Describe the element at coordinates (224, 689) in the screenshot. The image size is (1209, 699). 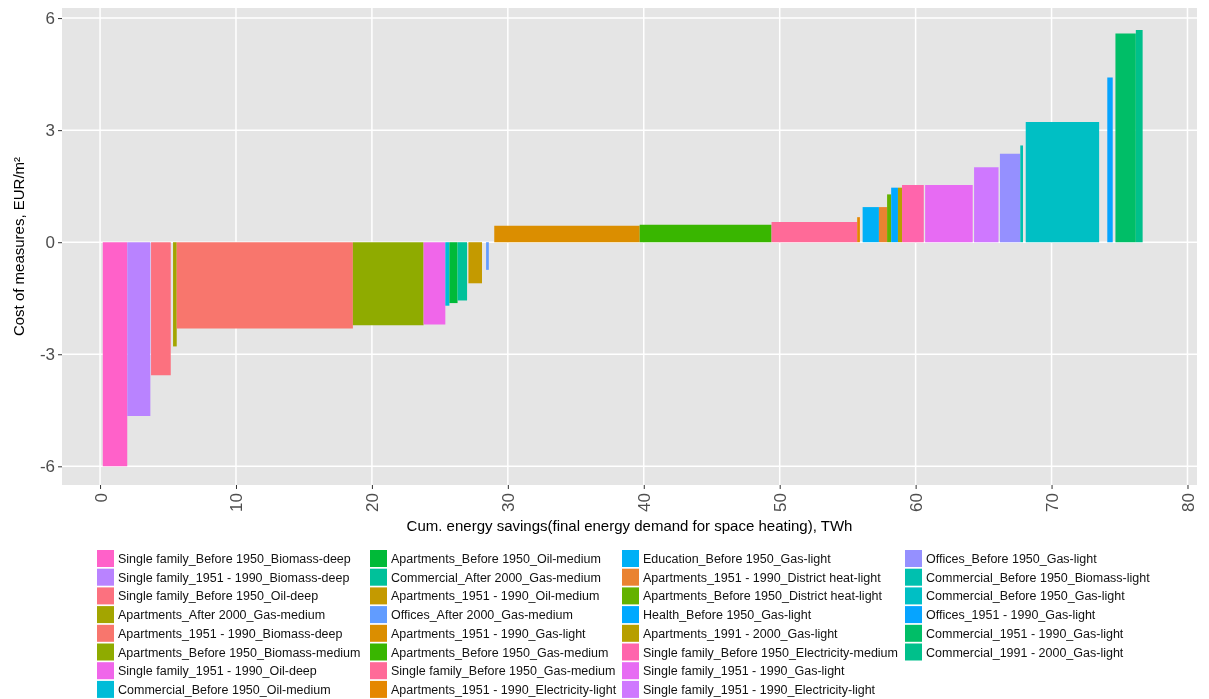
I see `legend-label: Commercial_Before 1950_Oil-medium` at that location.